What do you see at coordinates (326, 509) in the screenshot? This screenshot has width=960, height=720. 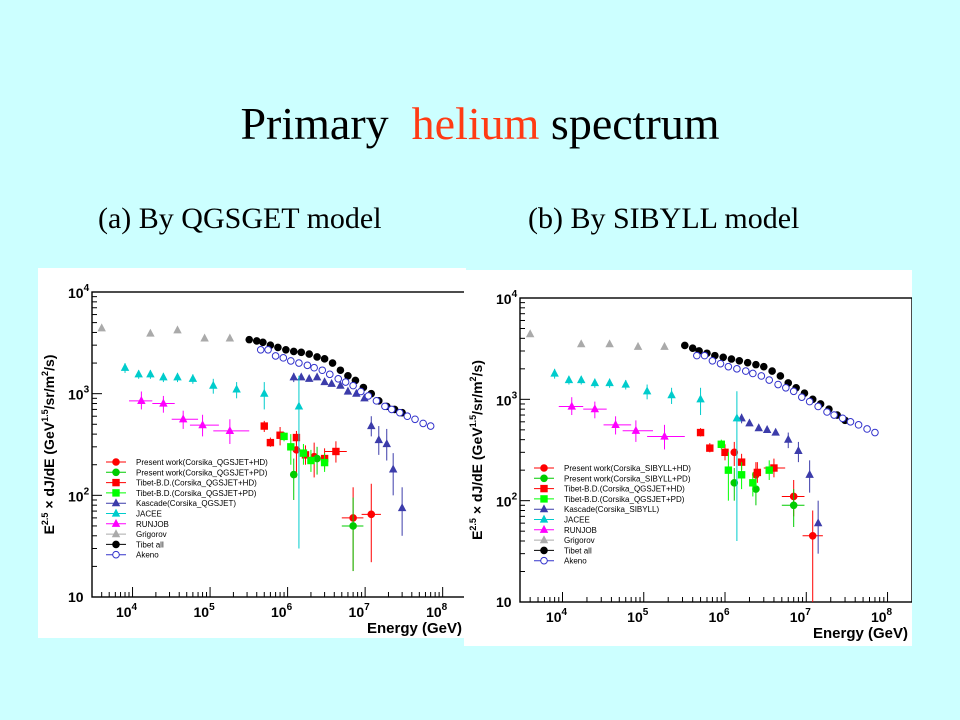 I see `series-present-work-corsika-qgsjet-pd` at bounding box center [326, 509].